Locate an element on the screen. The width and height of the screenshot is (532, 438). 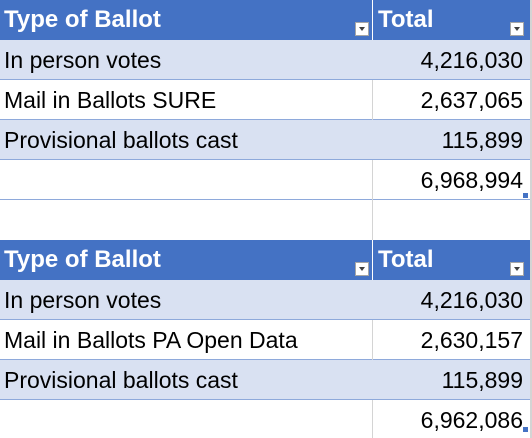
ballot-type-cell: Mail in Ballots PA Open Data is located at coordinates (151, 339).